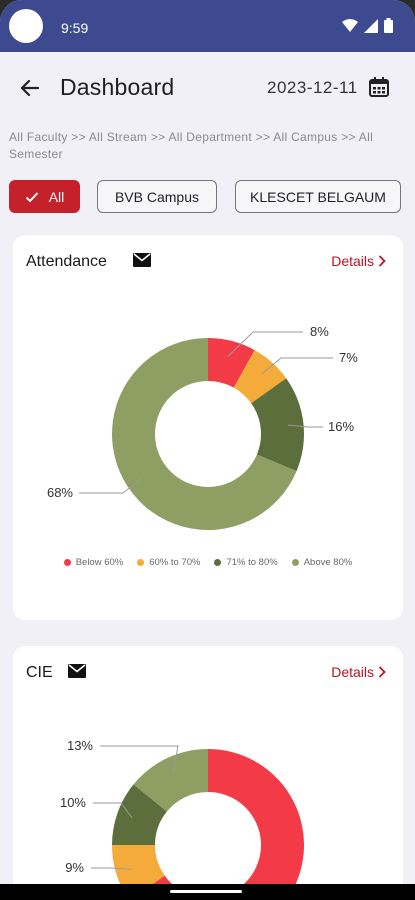 The width and height of the screenshot is (415, 900). What do you see at coordinates (388, 25) in the screenshot?
I see `battery-icon` at bounding box center [388, 25].